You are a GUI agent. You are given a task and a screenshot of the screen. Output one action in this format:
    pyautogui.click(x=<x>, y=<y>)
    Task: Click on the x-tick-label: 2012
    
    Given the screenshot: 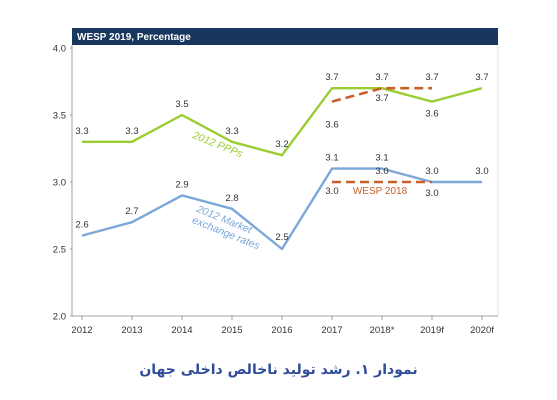 What is the action you would take?
    pyautogui.click(x=81, y=330)
    